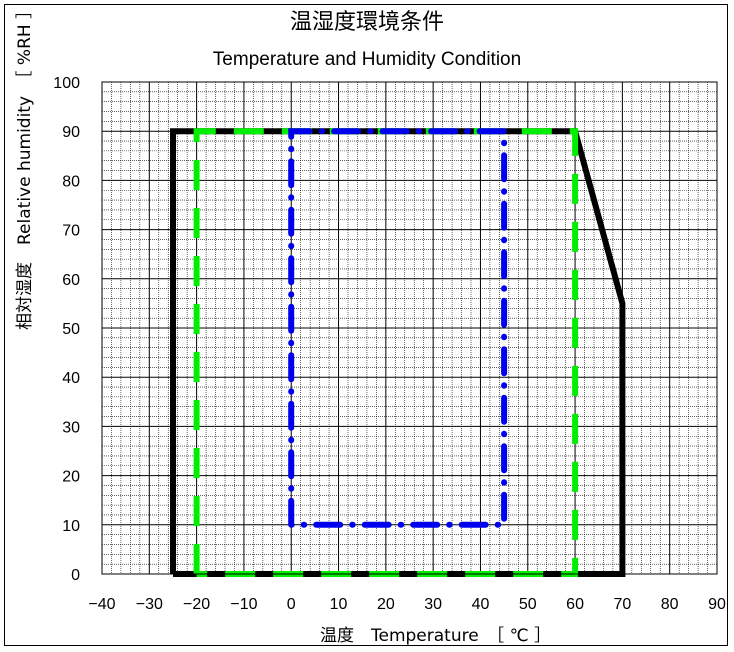 This screenshot has height=652, width=734. What do you see at coordinates (367, 59) in the screenshot?
I see `chart-subtitle: Temperature and Humidity Condition` at bounding box center [367, 59].